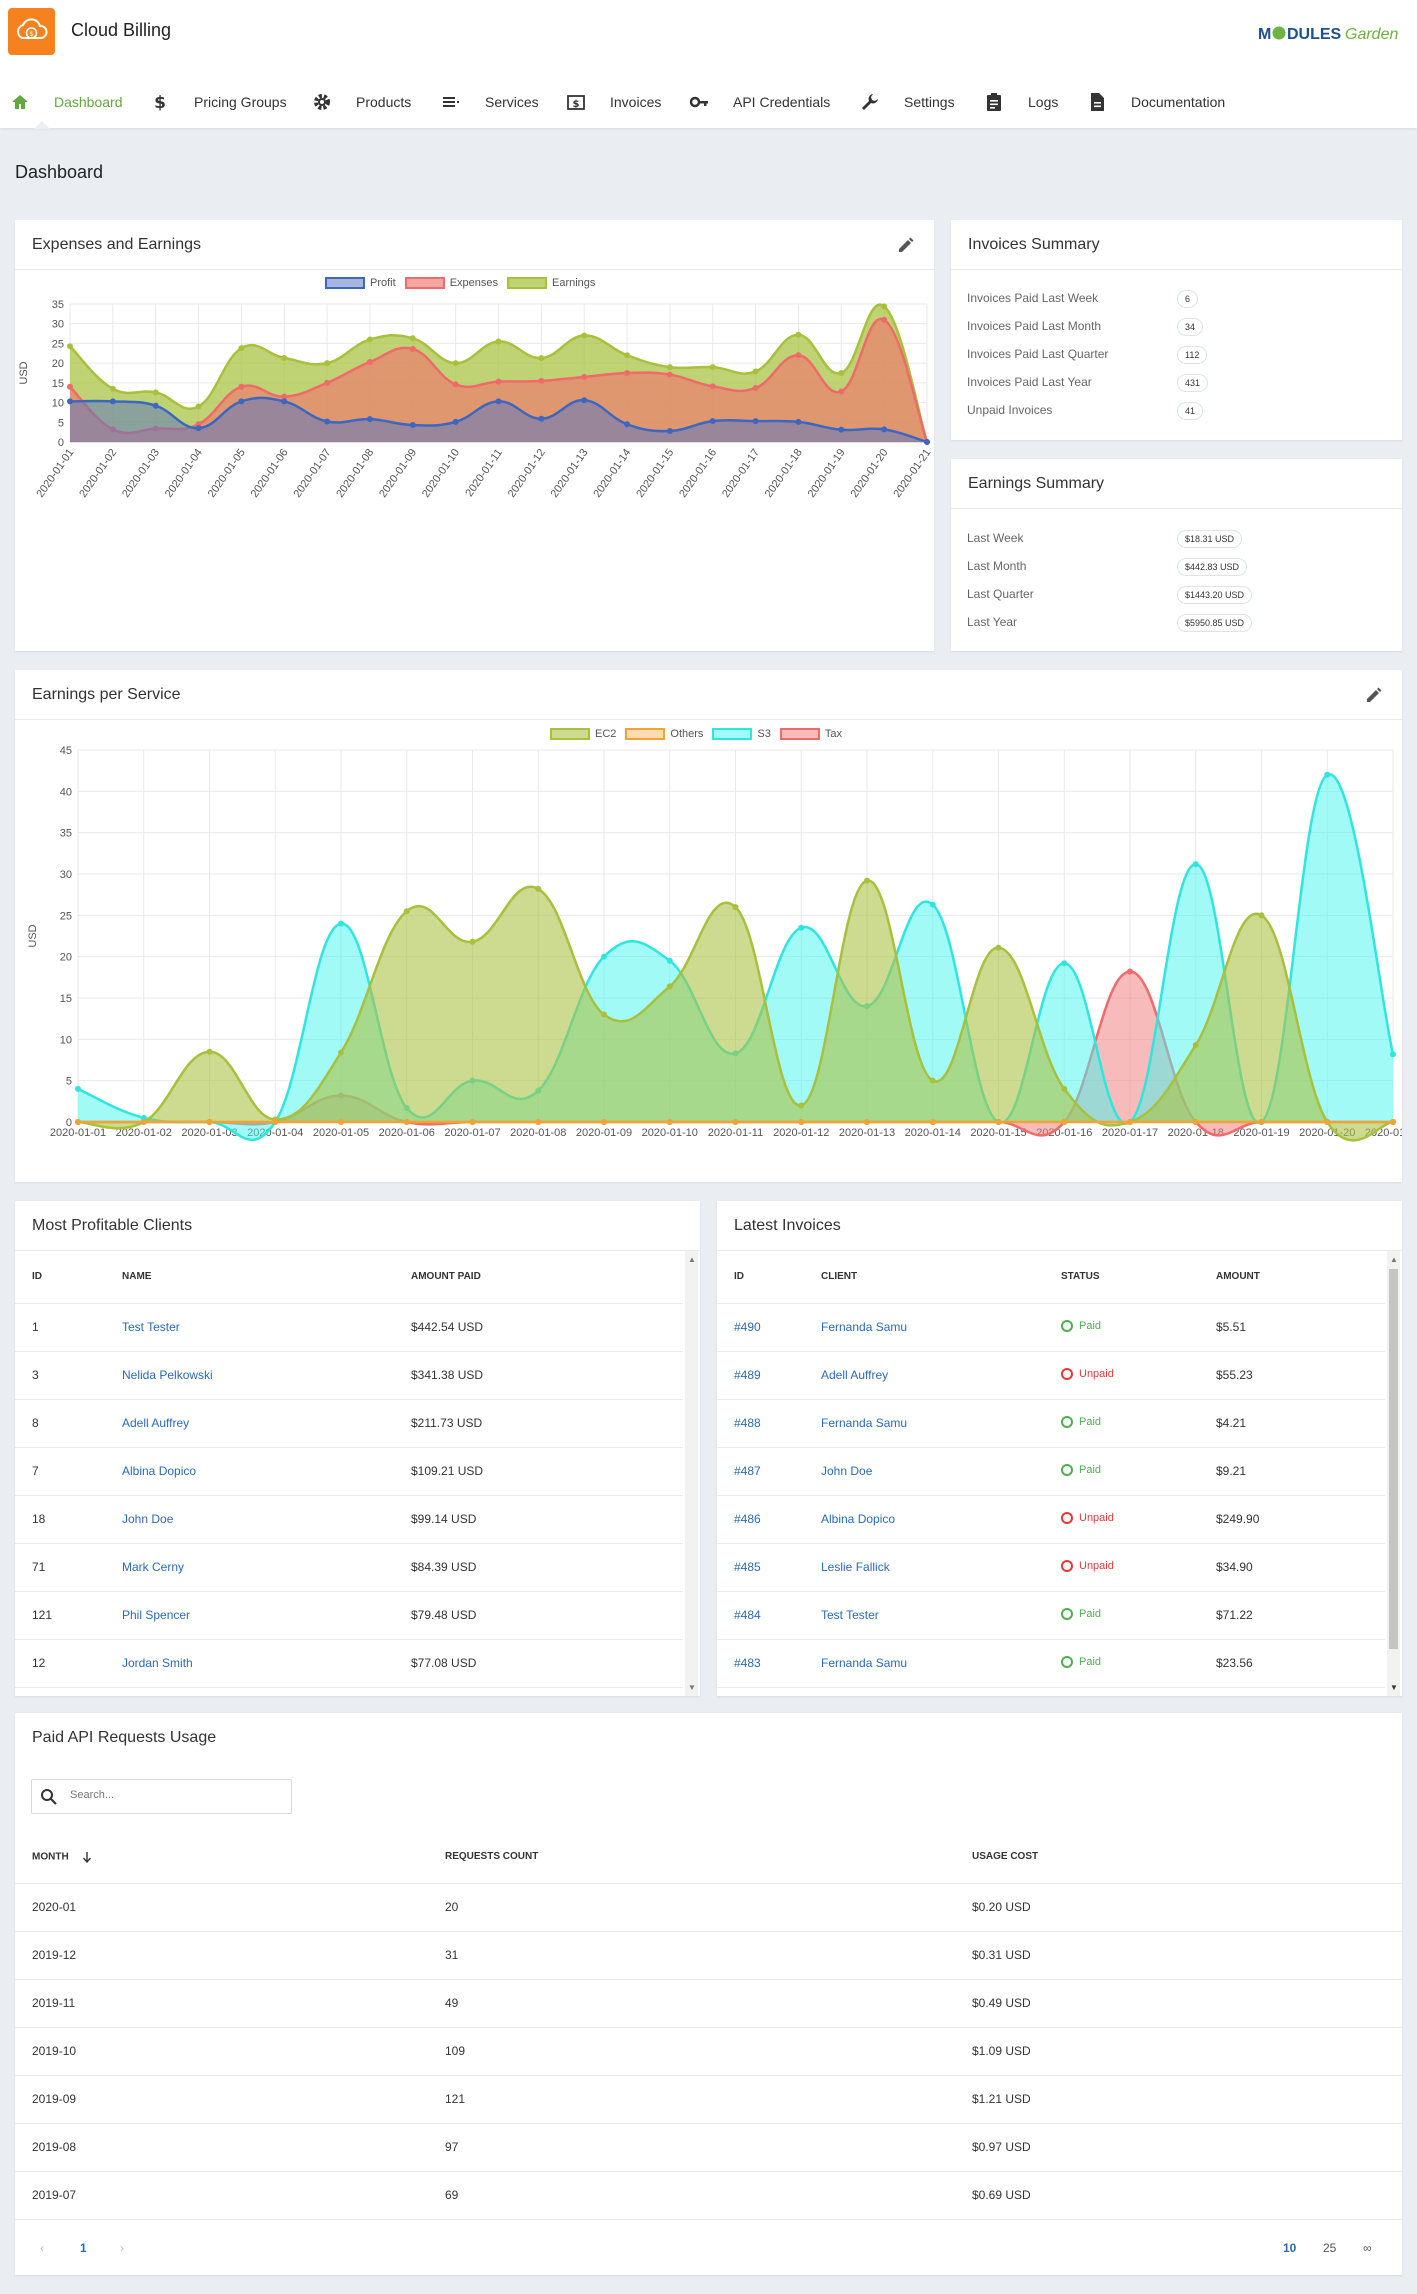  I want to click on legend-item: S3, so click(741, 734).